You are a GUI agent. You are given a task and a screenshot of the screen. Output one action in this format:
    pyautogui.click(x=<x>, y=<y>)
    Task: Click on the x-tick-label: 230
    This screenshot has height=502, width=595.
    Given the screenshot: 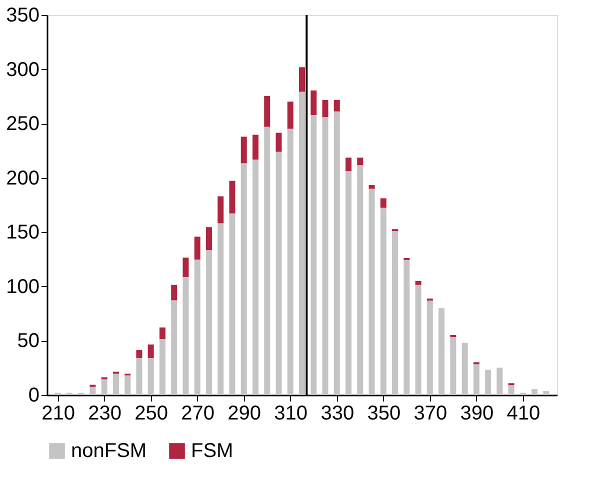 What is the action you would take?
    pyautogui.click(x=105, y=413)
    